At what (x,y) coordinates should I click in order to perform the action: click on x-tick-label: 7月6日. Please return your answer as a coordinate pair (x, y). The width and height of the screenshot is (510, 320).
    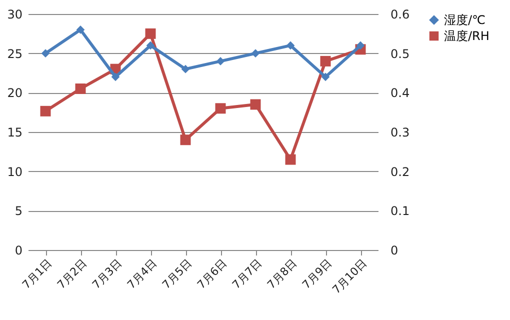
    Looking at the image, I should click on (212, 274).